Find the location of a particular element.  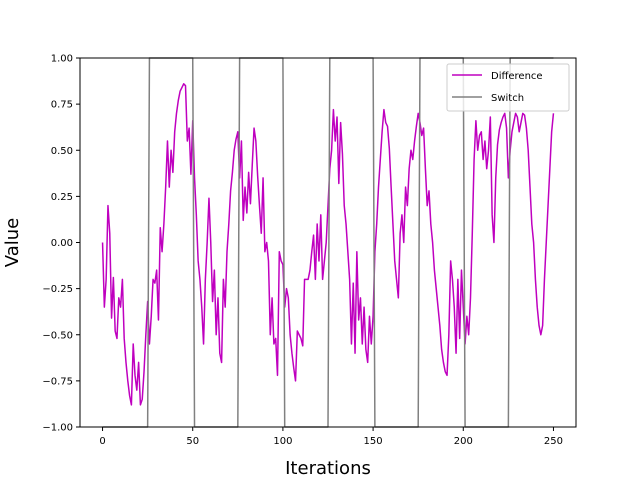

y-tick-label: −1.00 is located at coordinates (57, 428).